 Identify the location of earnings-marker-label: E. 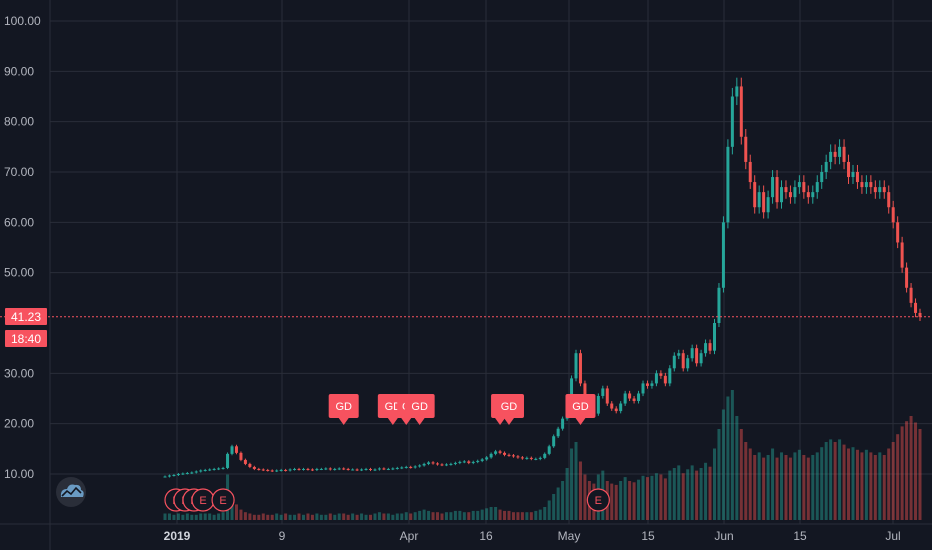
(598, 501).